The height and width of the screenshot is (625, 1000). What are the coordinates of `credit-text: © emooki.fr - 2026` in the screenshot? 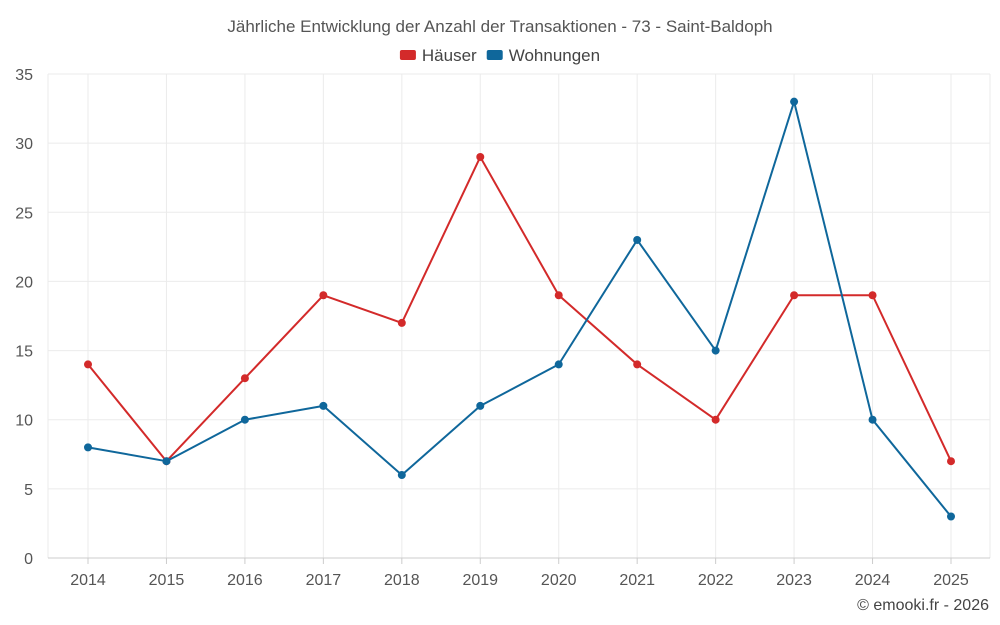 It's located at (923, 605).